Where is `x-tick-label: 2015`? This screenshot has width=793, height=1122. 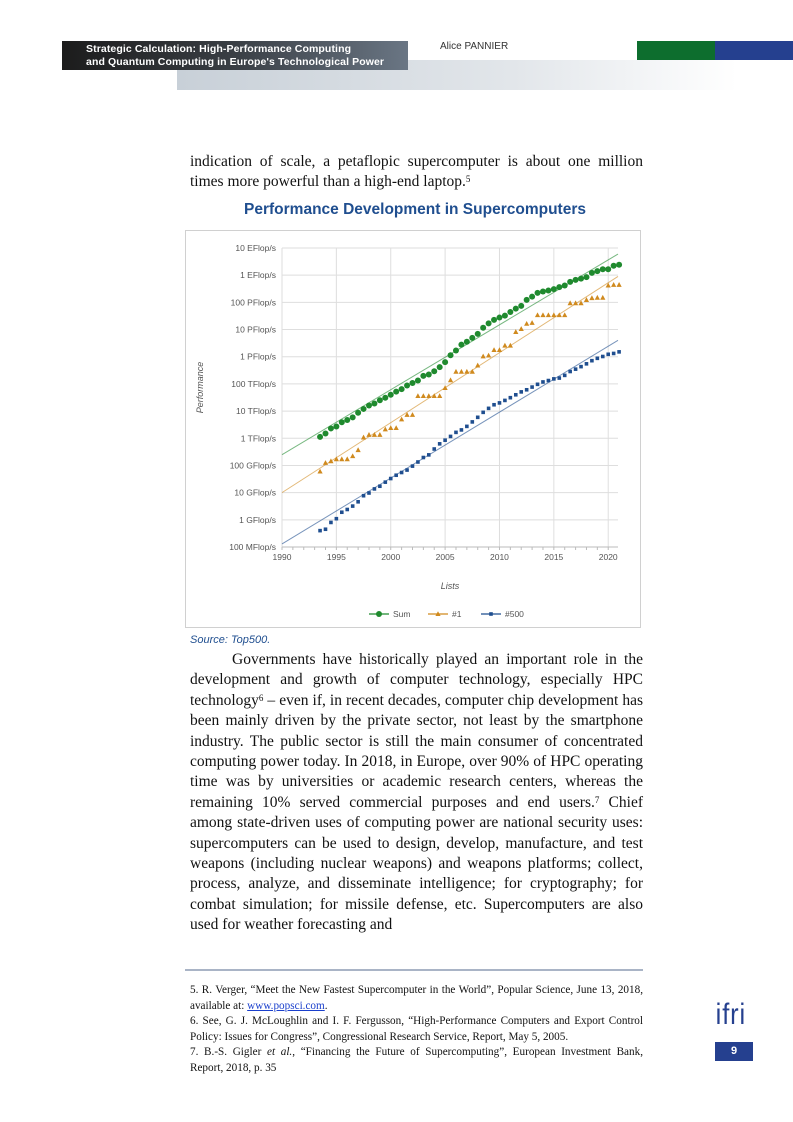
x-tick-label: 2015 is located at coordinates (553, 557).